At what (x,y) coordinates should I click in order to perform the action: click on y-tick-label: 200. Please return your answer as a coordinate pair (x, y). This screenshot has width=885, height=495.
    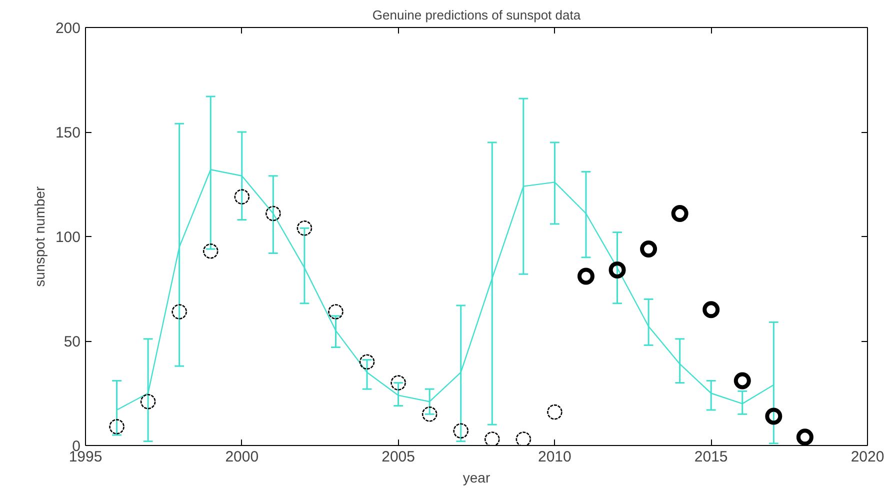
    Looking at the image, I should click on (68, 28).